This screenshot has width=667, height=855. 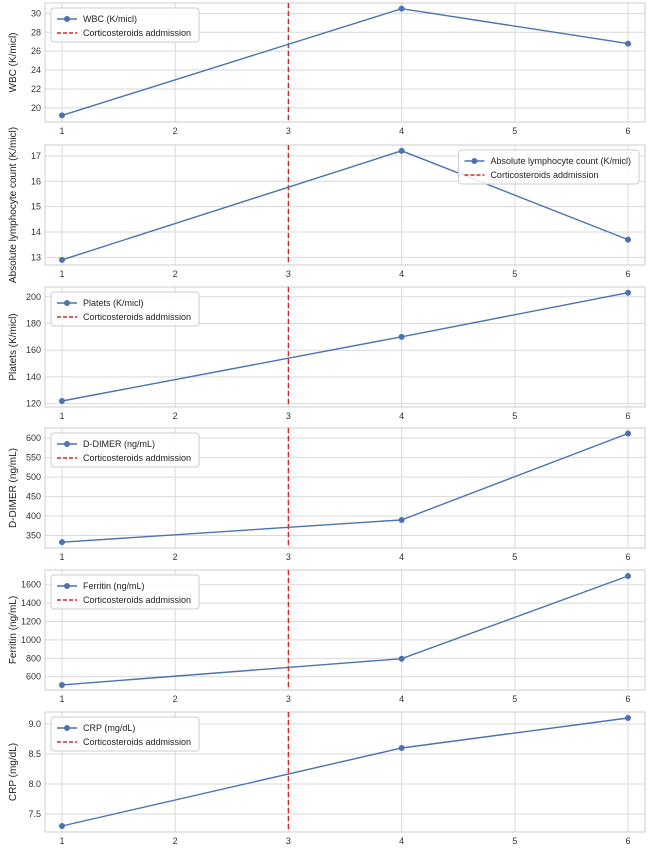 What do you see at coordinates (31, 603) in the screenshot?
I see `y-tick-label: 1400` at bounding box center [31, 603].